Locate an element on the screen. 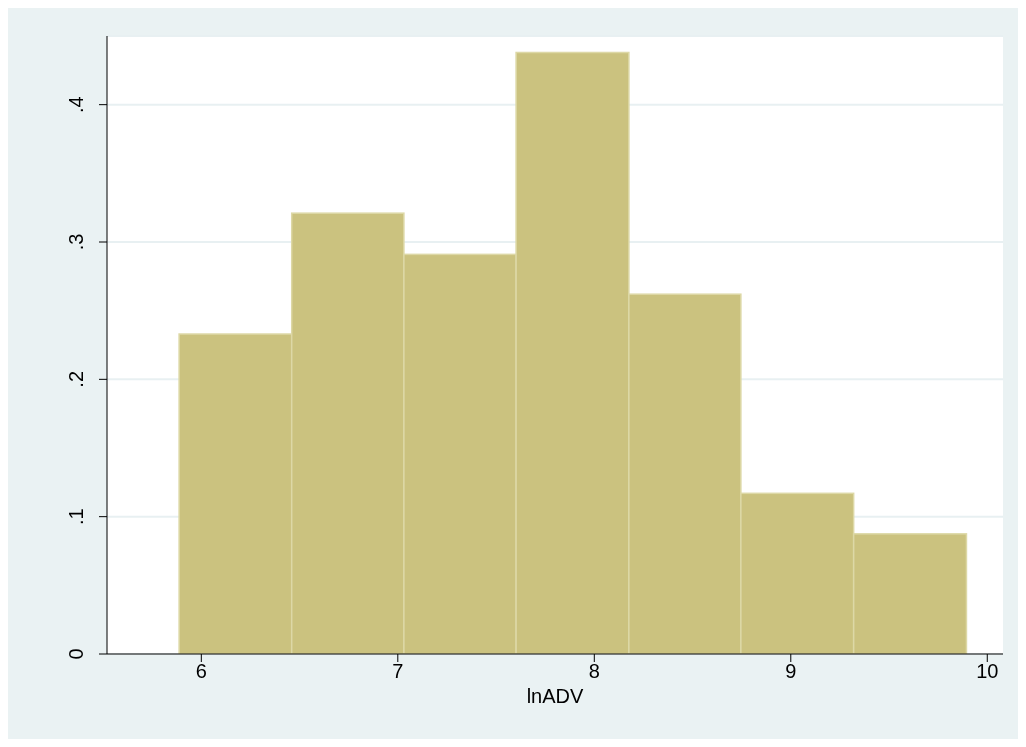  x-tick-label: 6 is located at coordinates (201, 671).